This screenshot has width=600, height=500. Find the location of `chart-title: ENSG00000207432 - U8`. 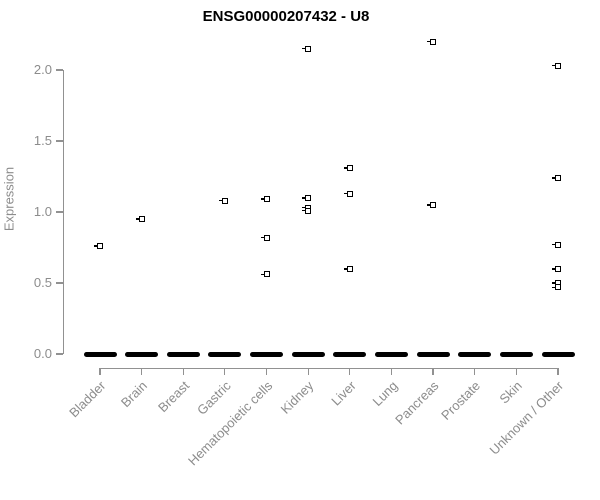

chart-title: ENSG00000207432 - U8 is located at coordinates (286, 16).